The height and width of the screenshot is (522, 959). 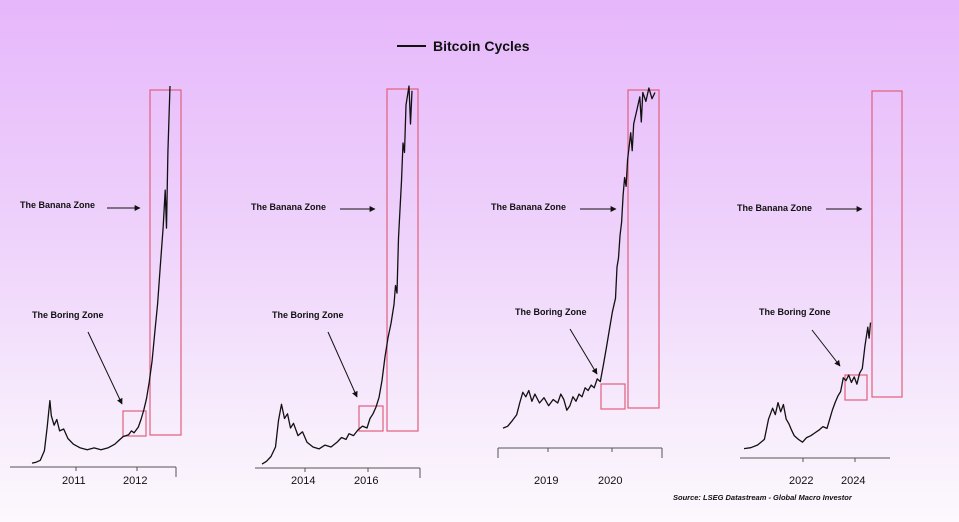 I want to click on panel-1-banana-zone-box, so click(x=165, y=262).